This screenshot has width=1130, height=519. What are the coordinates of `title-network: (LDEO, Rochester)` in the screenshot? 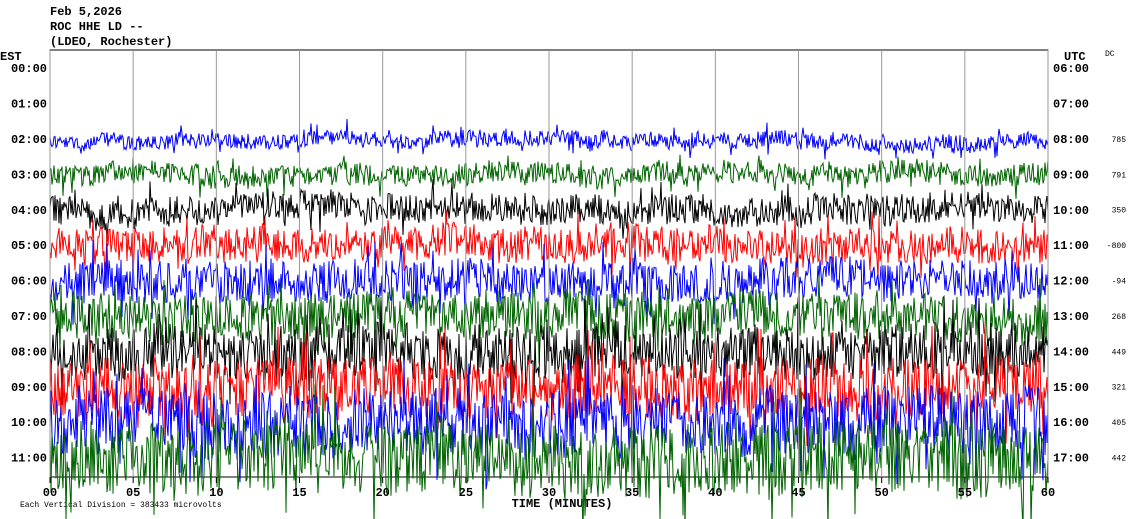 It's located at (111, 42).